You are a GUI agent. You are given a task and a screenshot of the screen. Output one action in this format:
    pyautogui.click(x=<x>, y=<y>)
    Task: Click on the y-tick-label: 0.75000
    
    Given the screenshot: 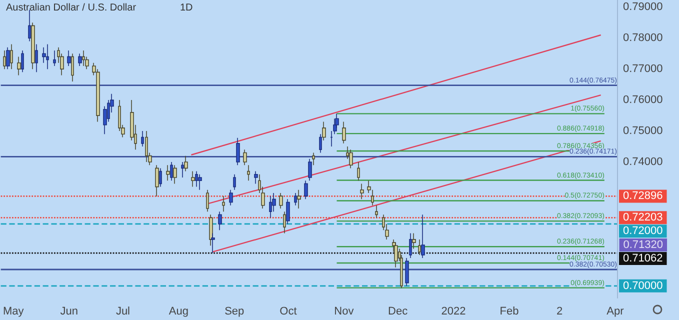 What is the action you would take?
    pyautogui.click(x=643, y=131)
    